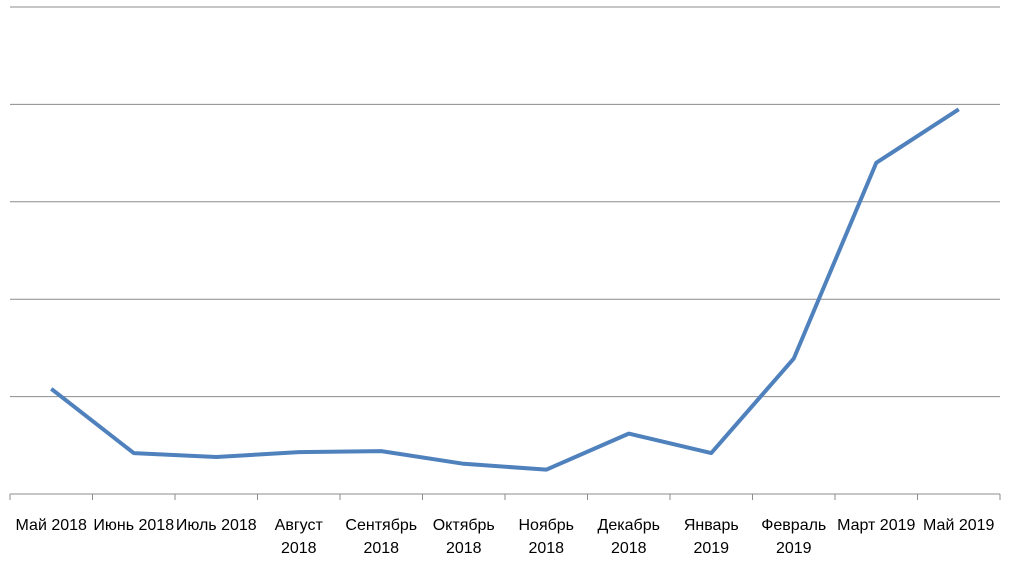 The image size is (1010, 569). Describe the element at coordinates (546, 537) in the screenshot. I see `x-tick-label: Ноябрь 2018` at that location.